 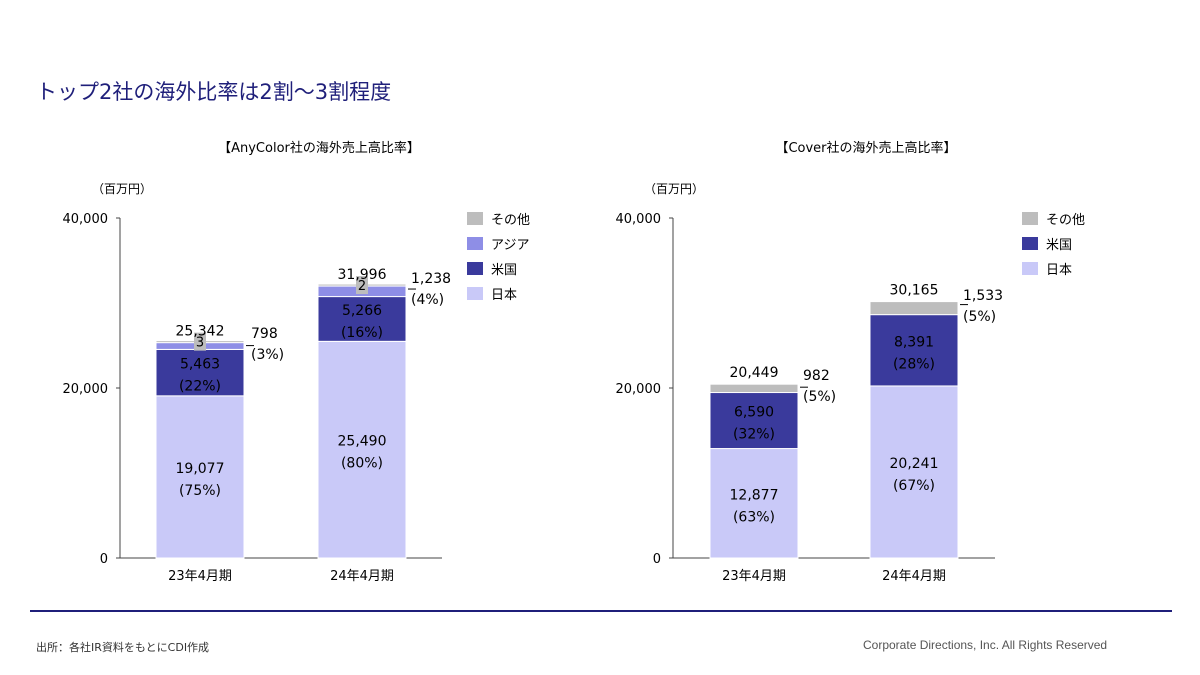 I want to click on callout-percent: (3%), so click(x=267, y=355).